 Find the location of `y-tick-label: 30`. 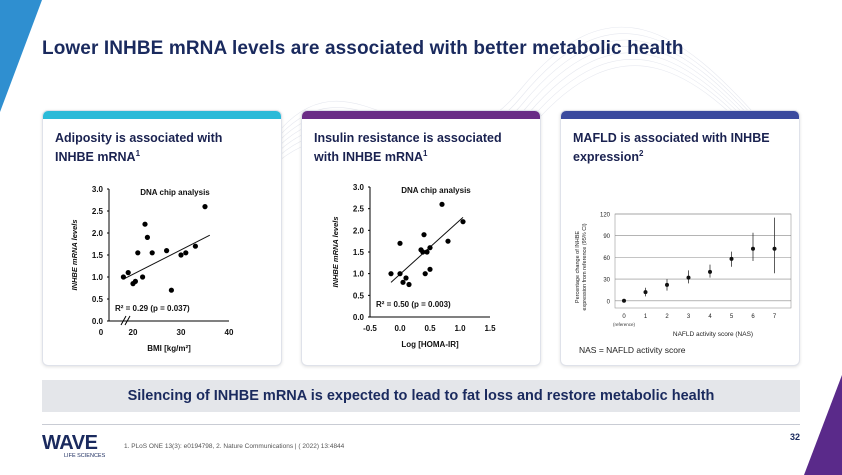

y-tick-label: 30 is located at coordinates (606, 281).